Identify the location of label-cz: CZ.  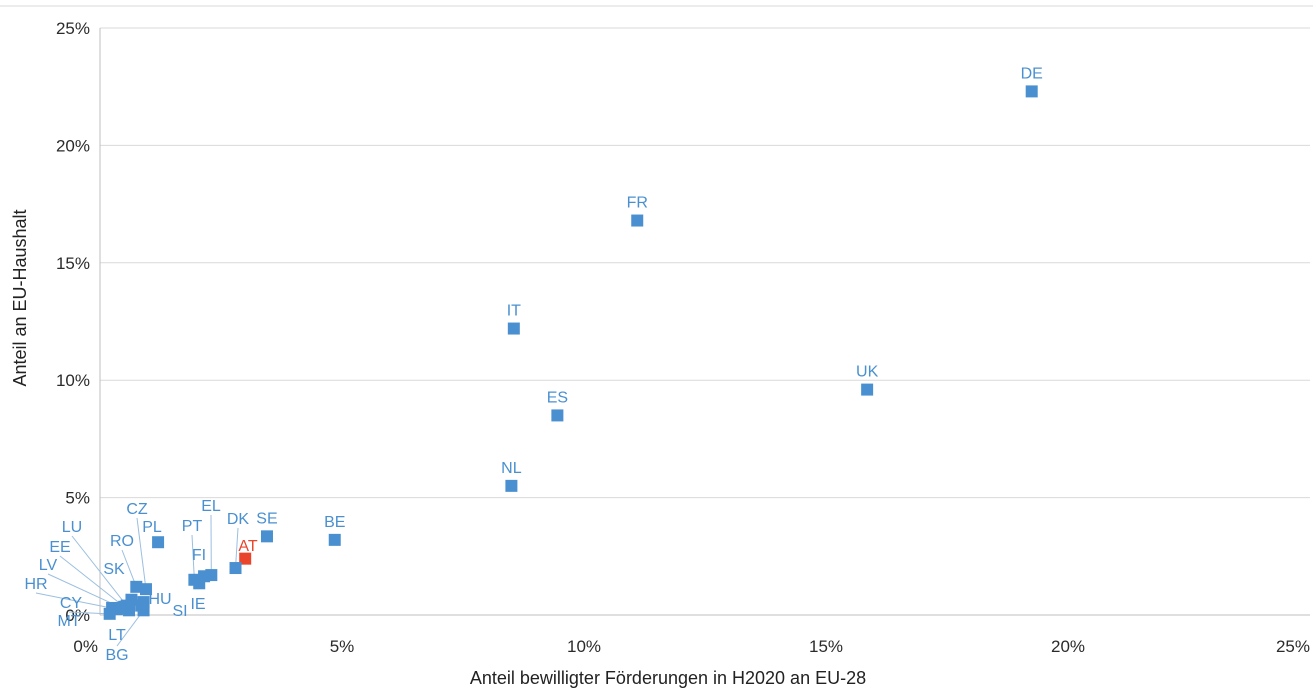
(137, 509).